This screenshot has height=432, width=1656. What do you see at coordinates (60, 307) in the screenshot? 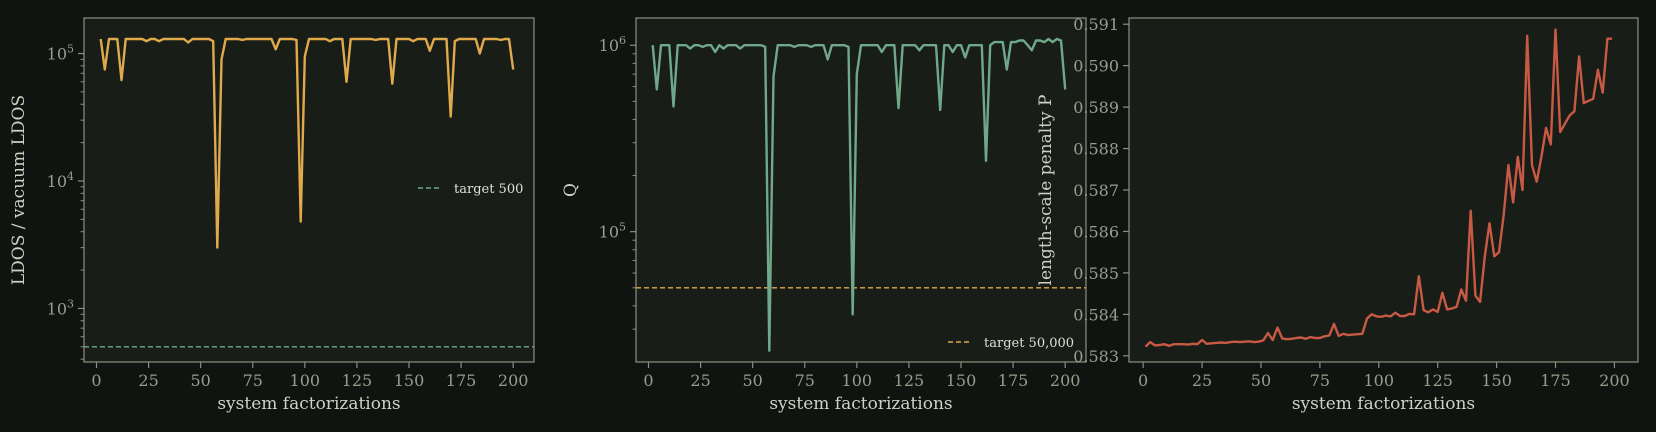
I see `y-tick-label: 10³` at bounding box center [60, 307].